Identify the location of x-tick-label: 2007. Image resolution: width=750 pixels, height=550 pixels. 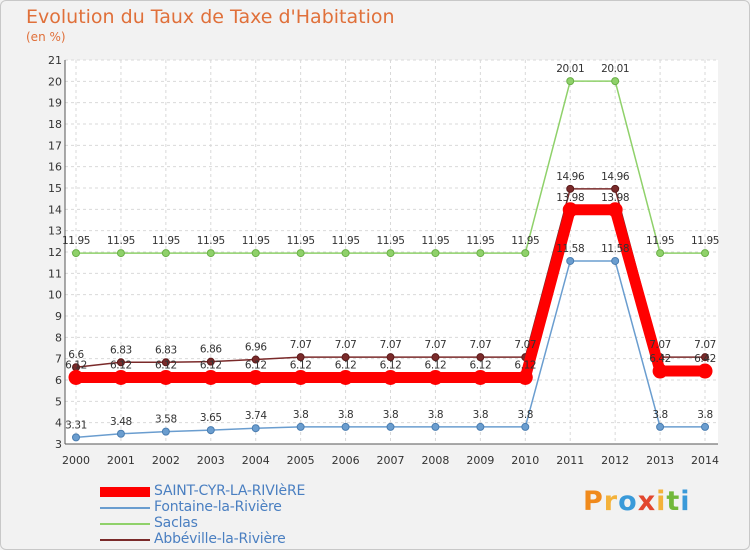
(391, 460).